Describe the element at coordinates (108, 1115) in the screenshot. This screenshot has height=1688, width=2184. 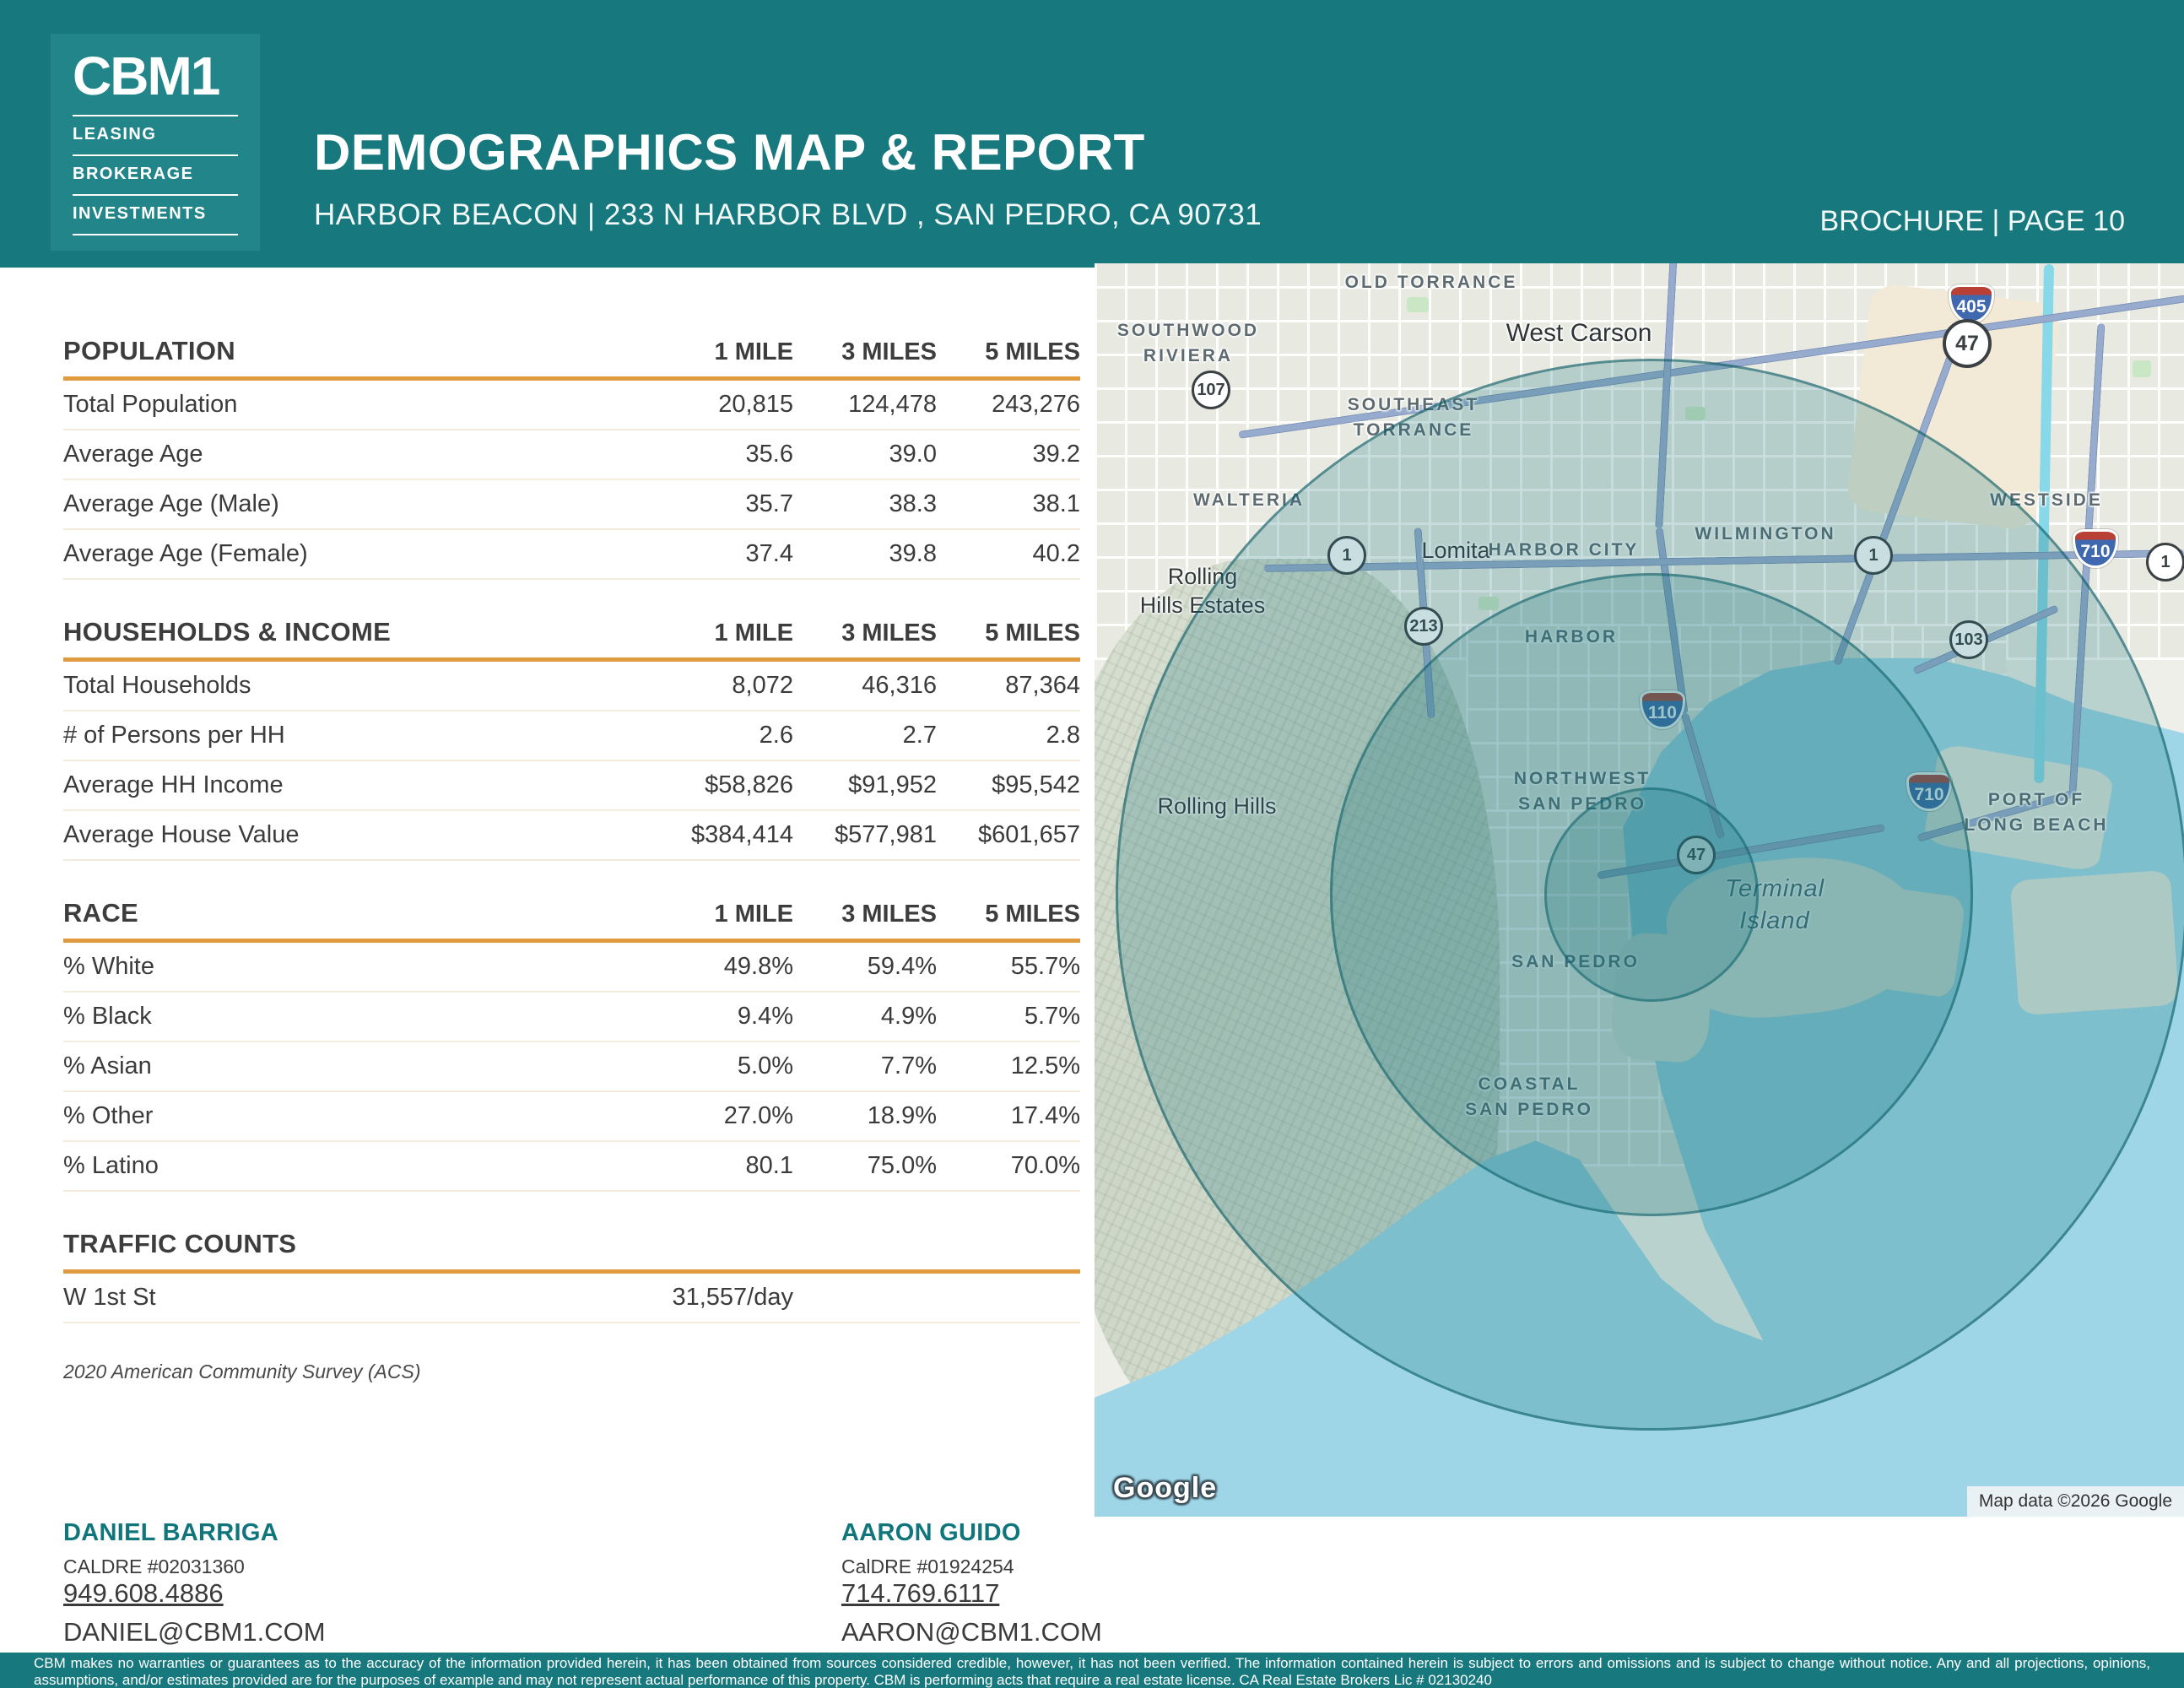
I see `row-label: % Other` at that location.